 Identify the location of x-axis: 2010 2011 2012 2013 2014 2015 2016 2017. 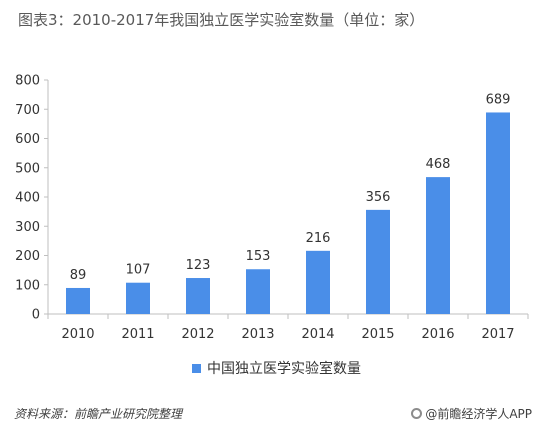
(288, 327).